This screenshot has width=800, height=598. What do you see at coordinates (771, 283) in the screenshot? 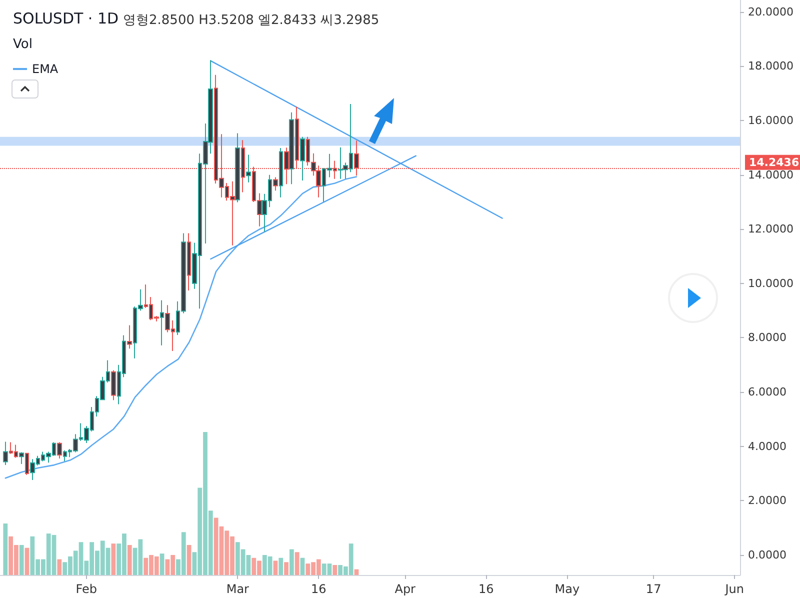
I see `y-tick-label: 10.0000` at bounding box center [771, 283].